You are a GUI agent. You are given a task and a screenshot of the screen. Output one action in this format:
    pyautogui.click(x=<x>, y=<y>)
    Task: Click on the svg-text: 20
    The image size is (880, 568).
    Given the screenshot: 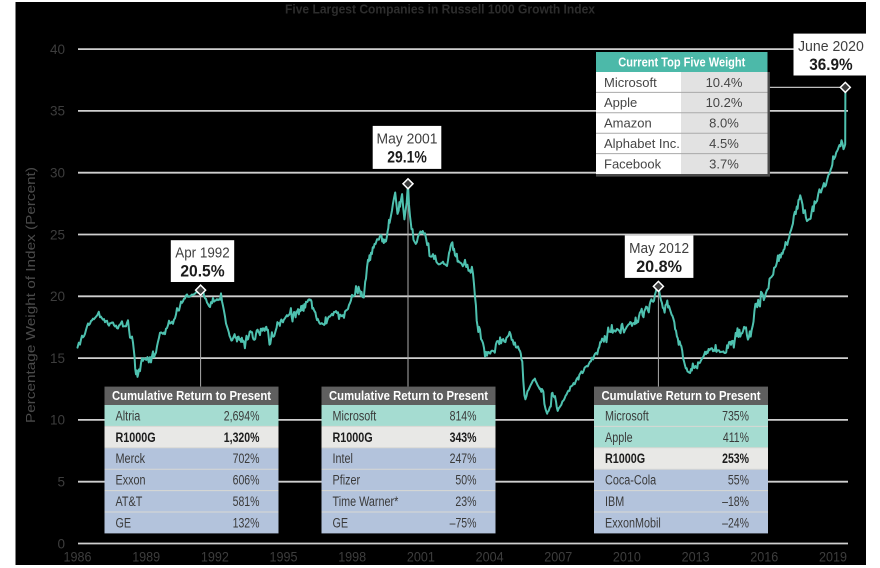 What is the action you would take?
    pyautogui.click(x=57, y=296)
    